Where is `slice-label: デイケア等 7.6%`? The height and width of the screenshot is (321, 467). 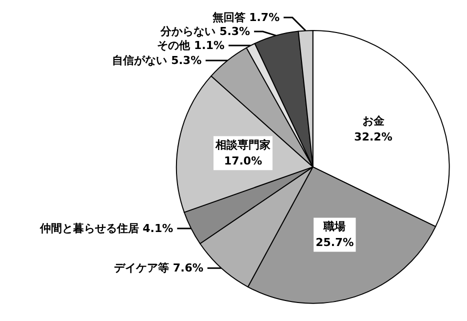 slice-label: デイケア等 7.6% is located at coordinates (159, 268).